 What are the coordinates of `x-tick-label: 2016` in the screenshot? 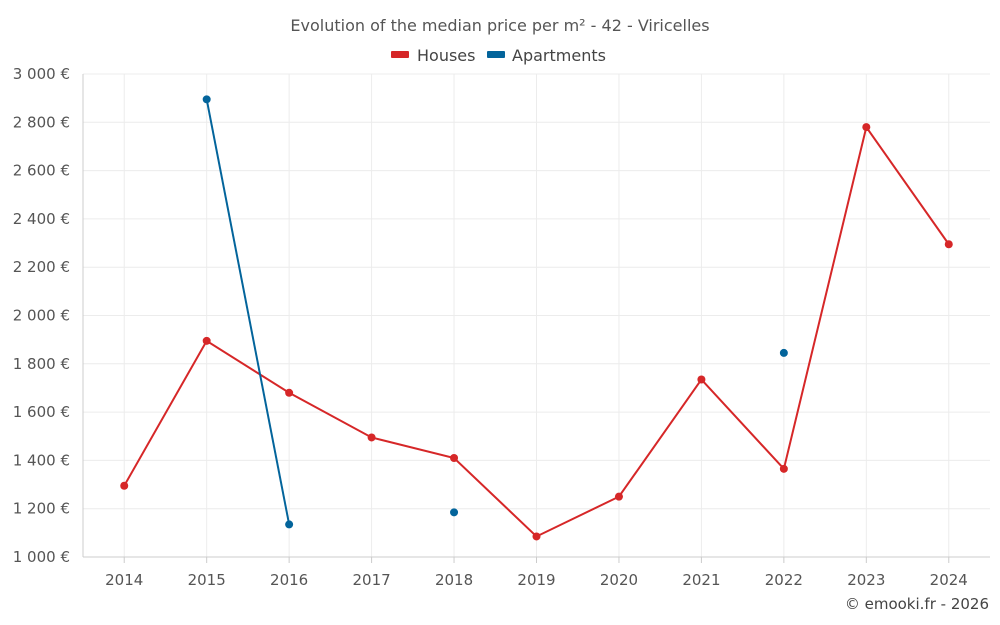 It's located at (289, 580).